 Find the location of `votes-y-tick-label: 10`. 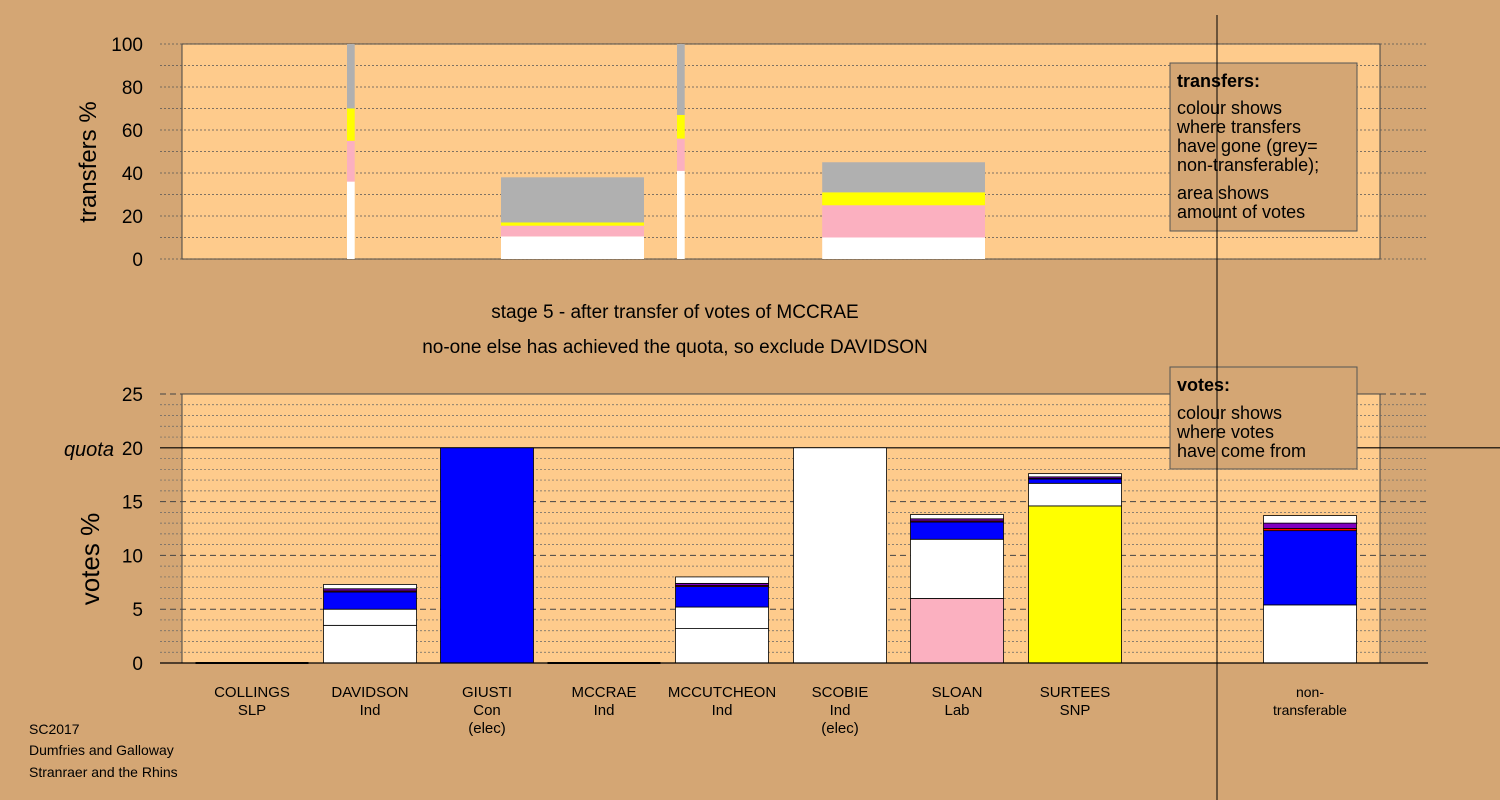

votes-y-tick-label: 10 is located at coordinates (132, 556).